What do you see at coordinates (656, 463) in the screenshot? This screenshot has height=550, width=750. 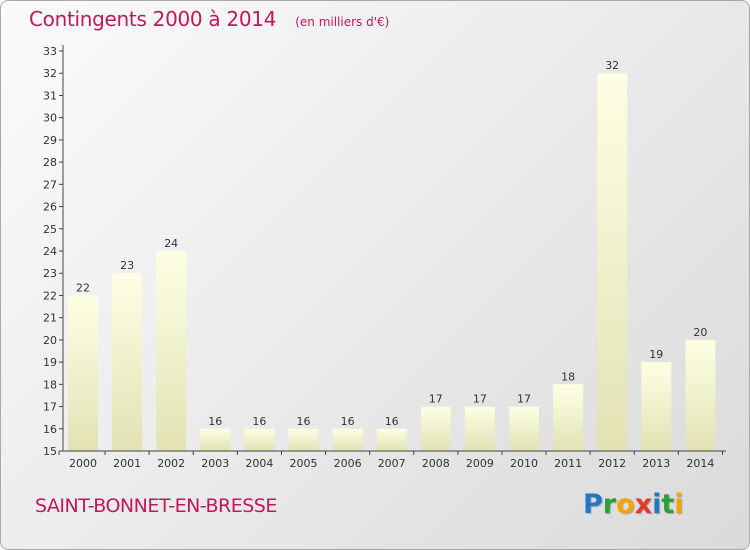 I see `x-tick-label: 2013` at bounding box center [656, 463].